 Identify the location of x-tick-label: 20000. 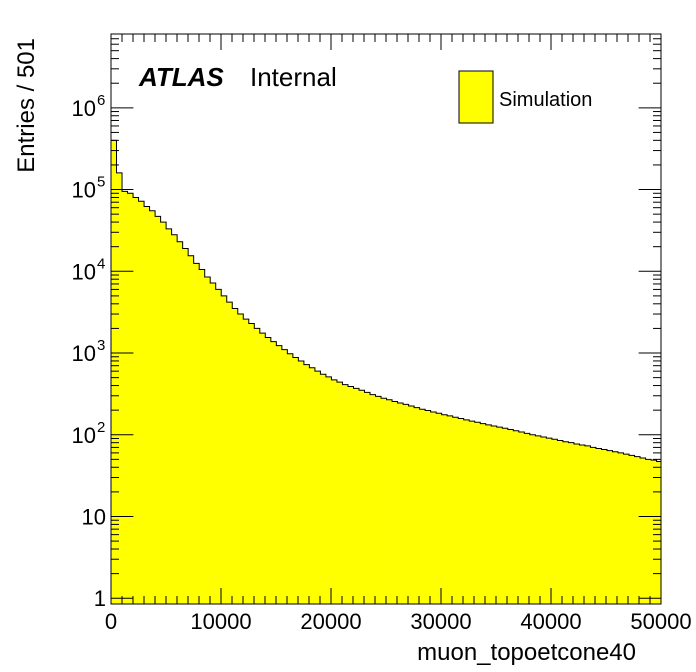
(330, 621).